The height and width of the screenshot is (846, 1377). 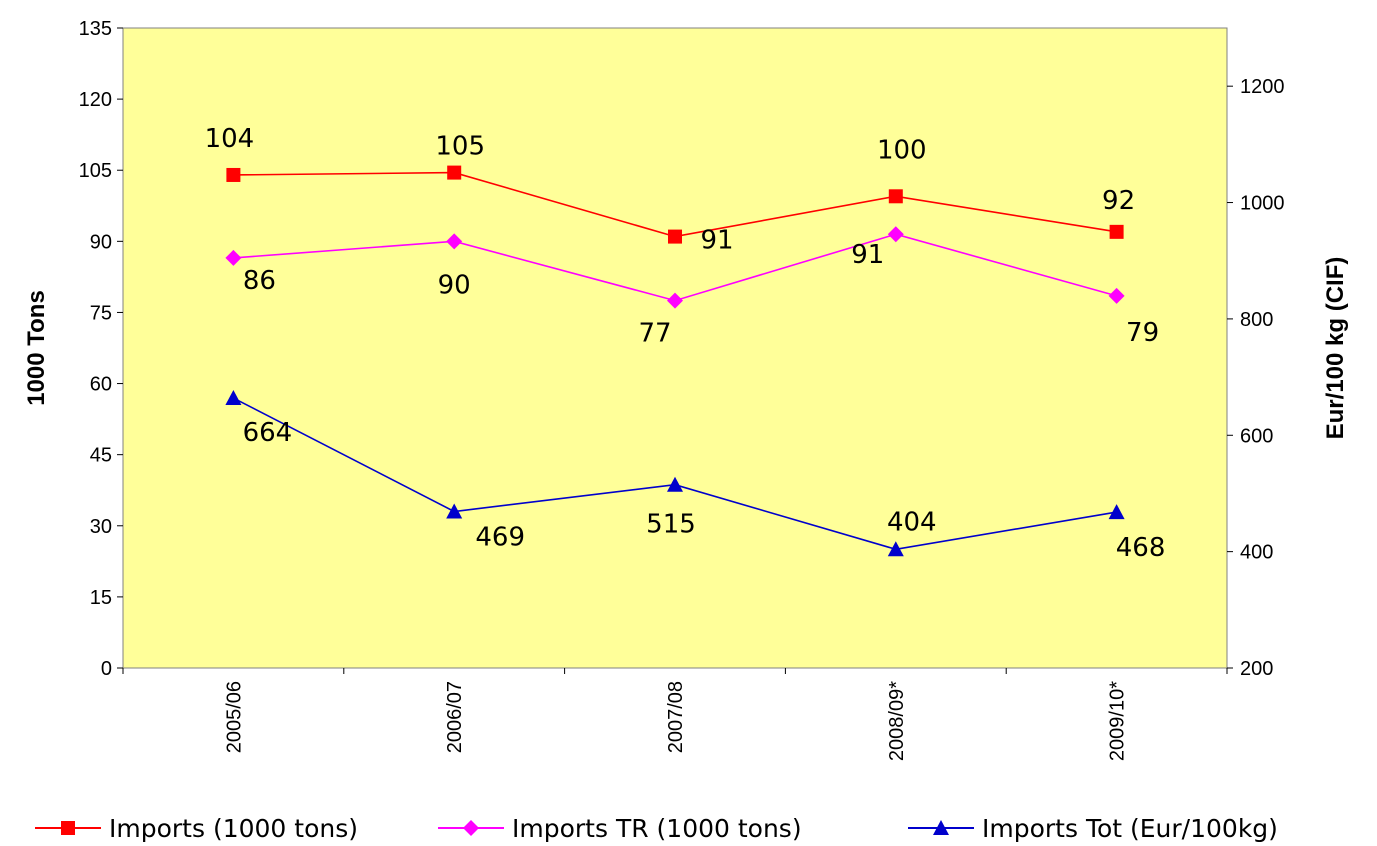 What do you see at coordinates (902, 150) in the screenshot?
I see `data-label: 100` at bounding box center [902, 150].